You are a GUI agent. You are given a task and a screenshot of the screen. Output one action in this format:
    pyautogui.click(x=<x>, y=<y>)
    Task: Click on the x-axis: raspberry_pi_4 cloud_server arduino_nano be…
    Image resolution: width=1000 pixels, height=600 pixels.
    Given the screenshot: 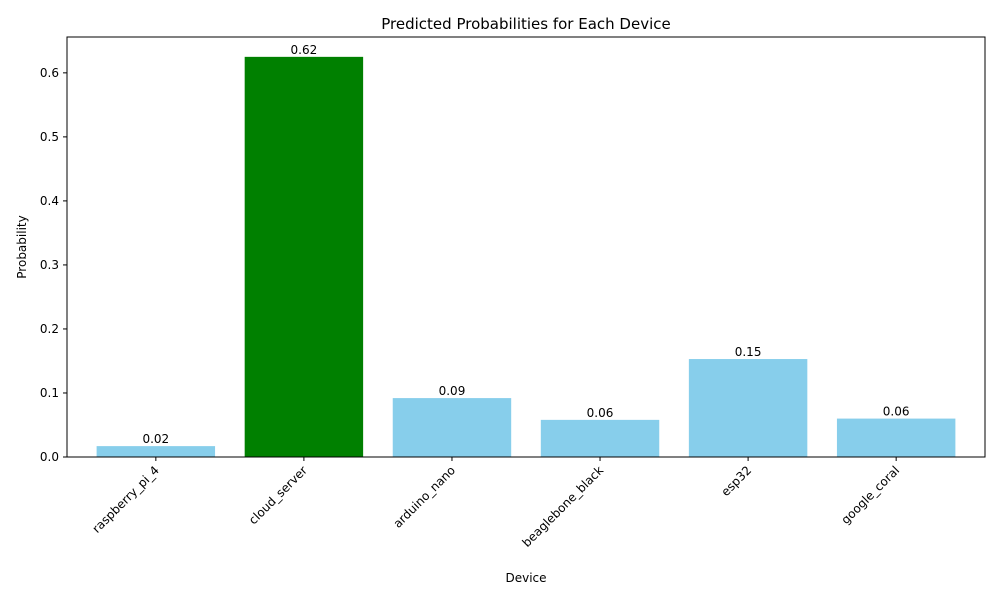 What is the action you would take?
    pyautogui.click(x=495, y=503)
    